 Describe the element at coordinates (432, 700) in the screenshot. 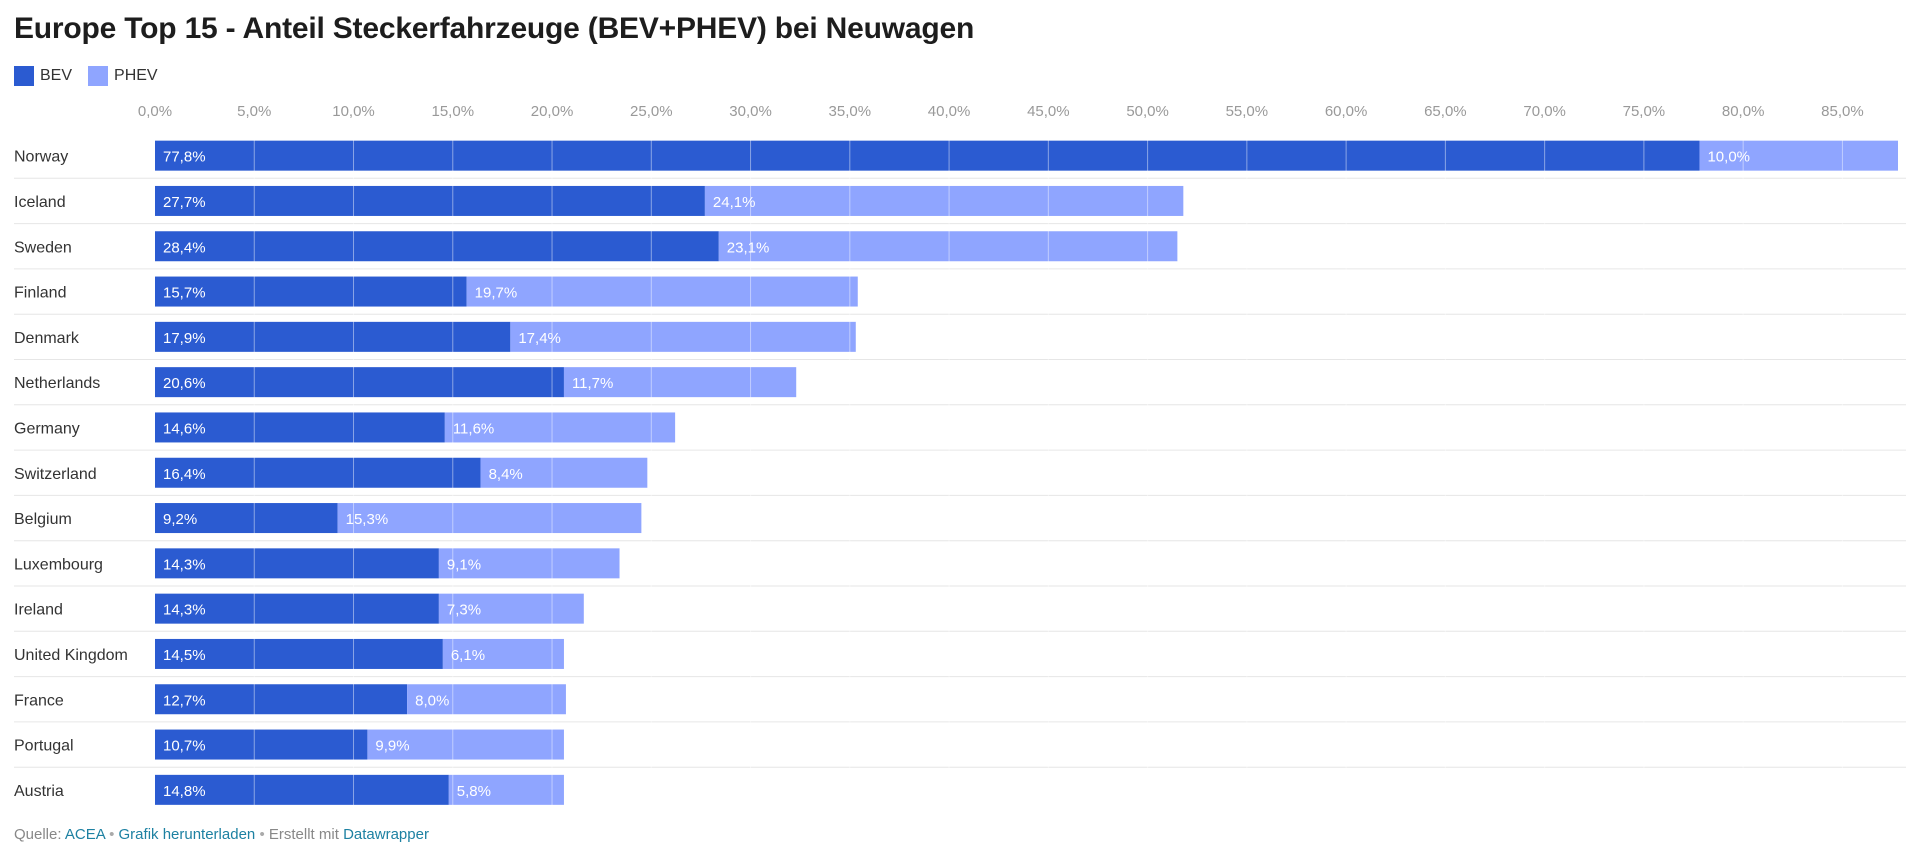

I see `data-label-phev: 8,0%` at that location.